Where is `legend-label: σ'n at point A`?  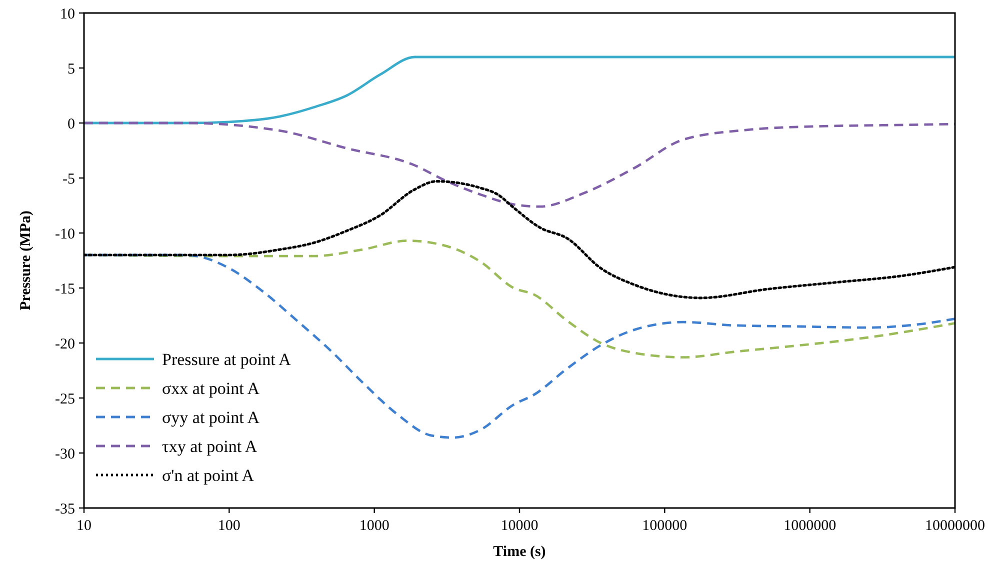 legend-label: σ'n at point A is located at coordinates (208, 475).